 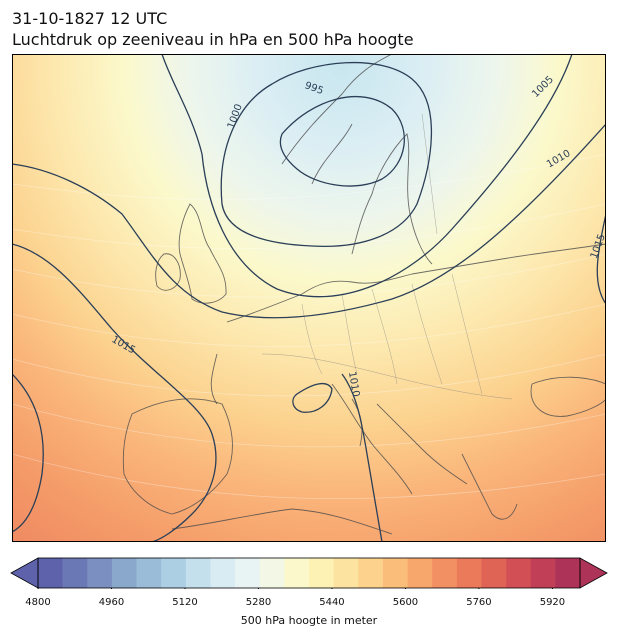 I want to click on colorbar-label: 500 hPa hoogte in meter, so click(x=309, y=620).